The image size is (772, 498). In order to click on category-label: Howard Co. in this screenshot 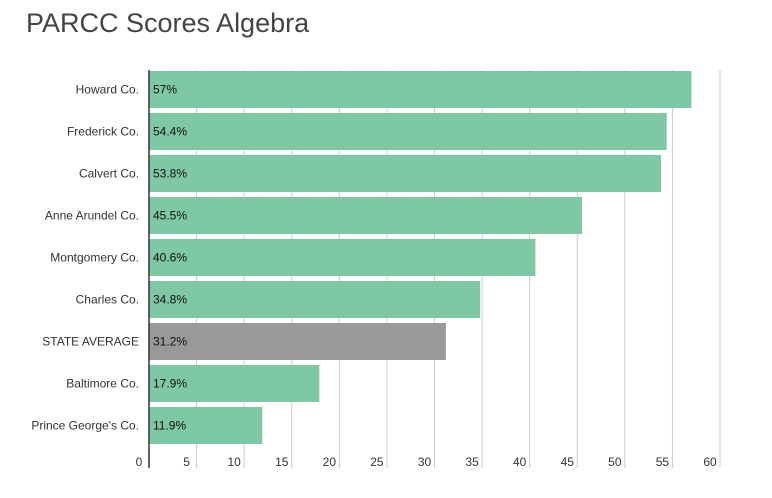, I will do `click(107, 90)`.